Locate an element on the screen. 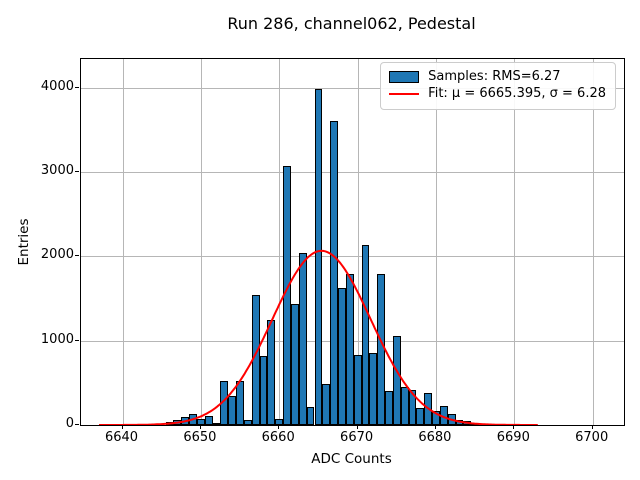  legend-item-fit: Fit: μ = 6665.395, σ = 6.28 is located at coordinates (497, 94).